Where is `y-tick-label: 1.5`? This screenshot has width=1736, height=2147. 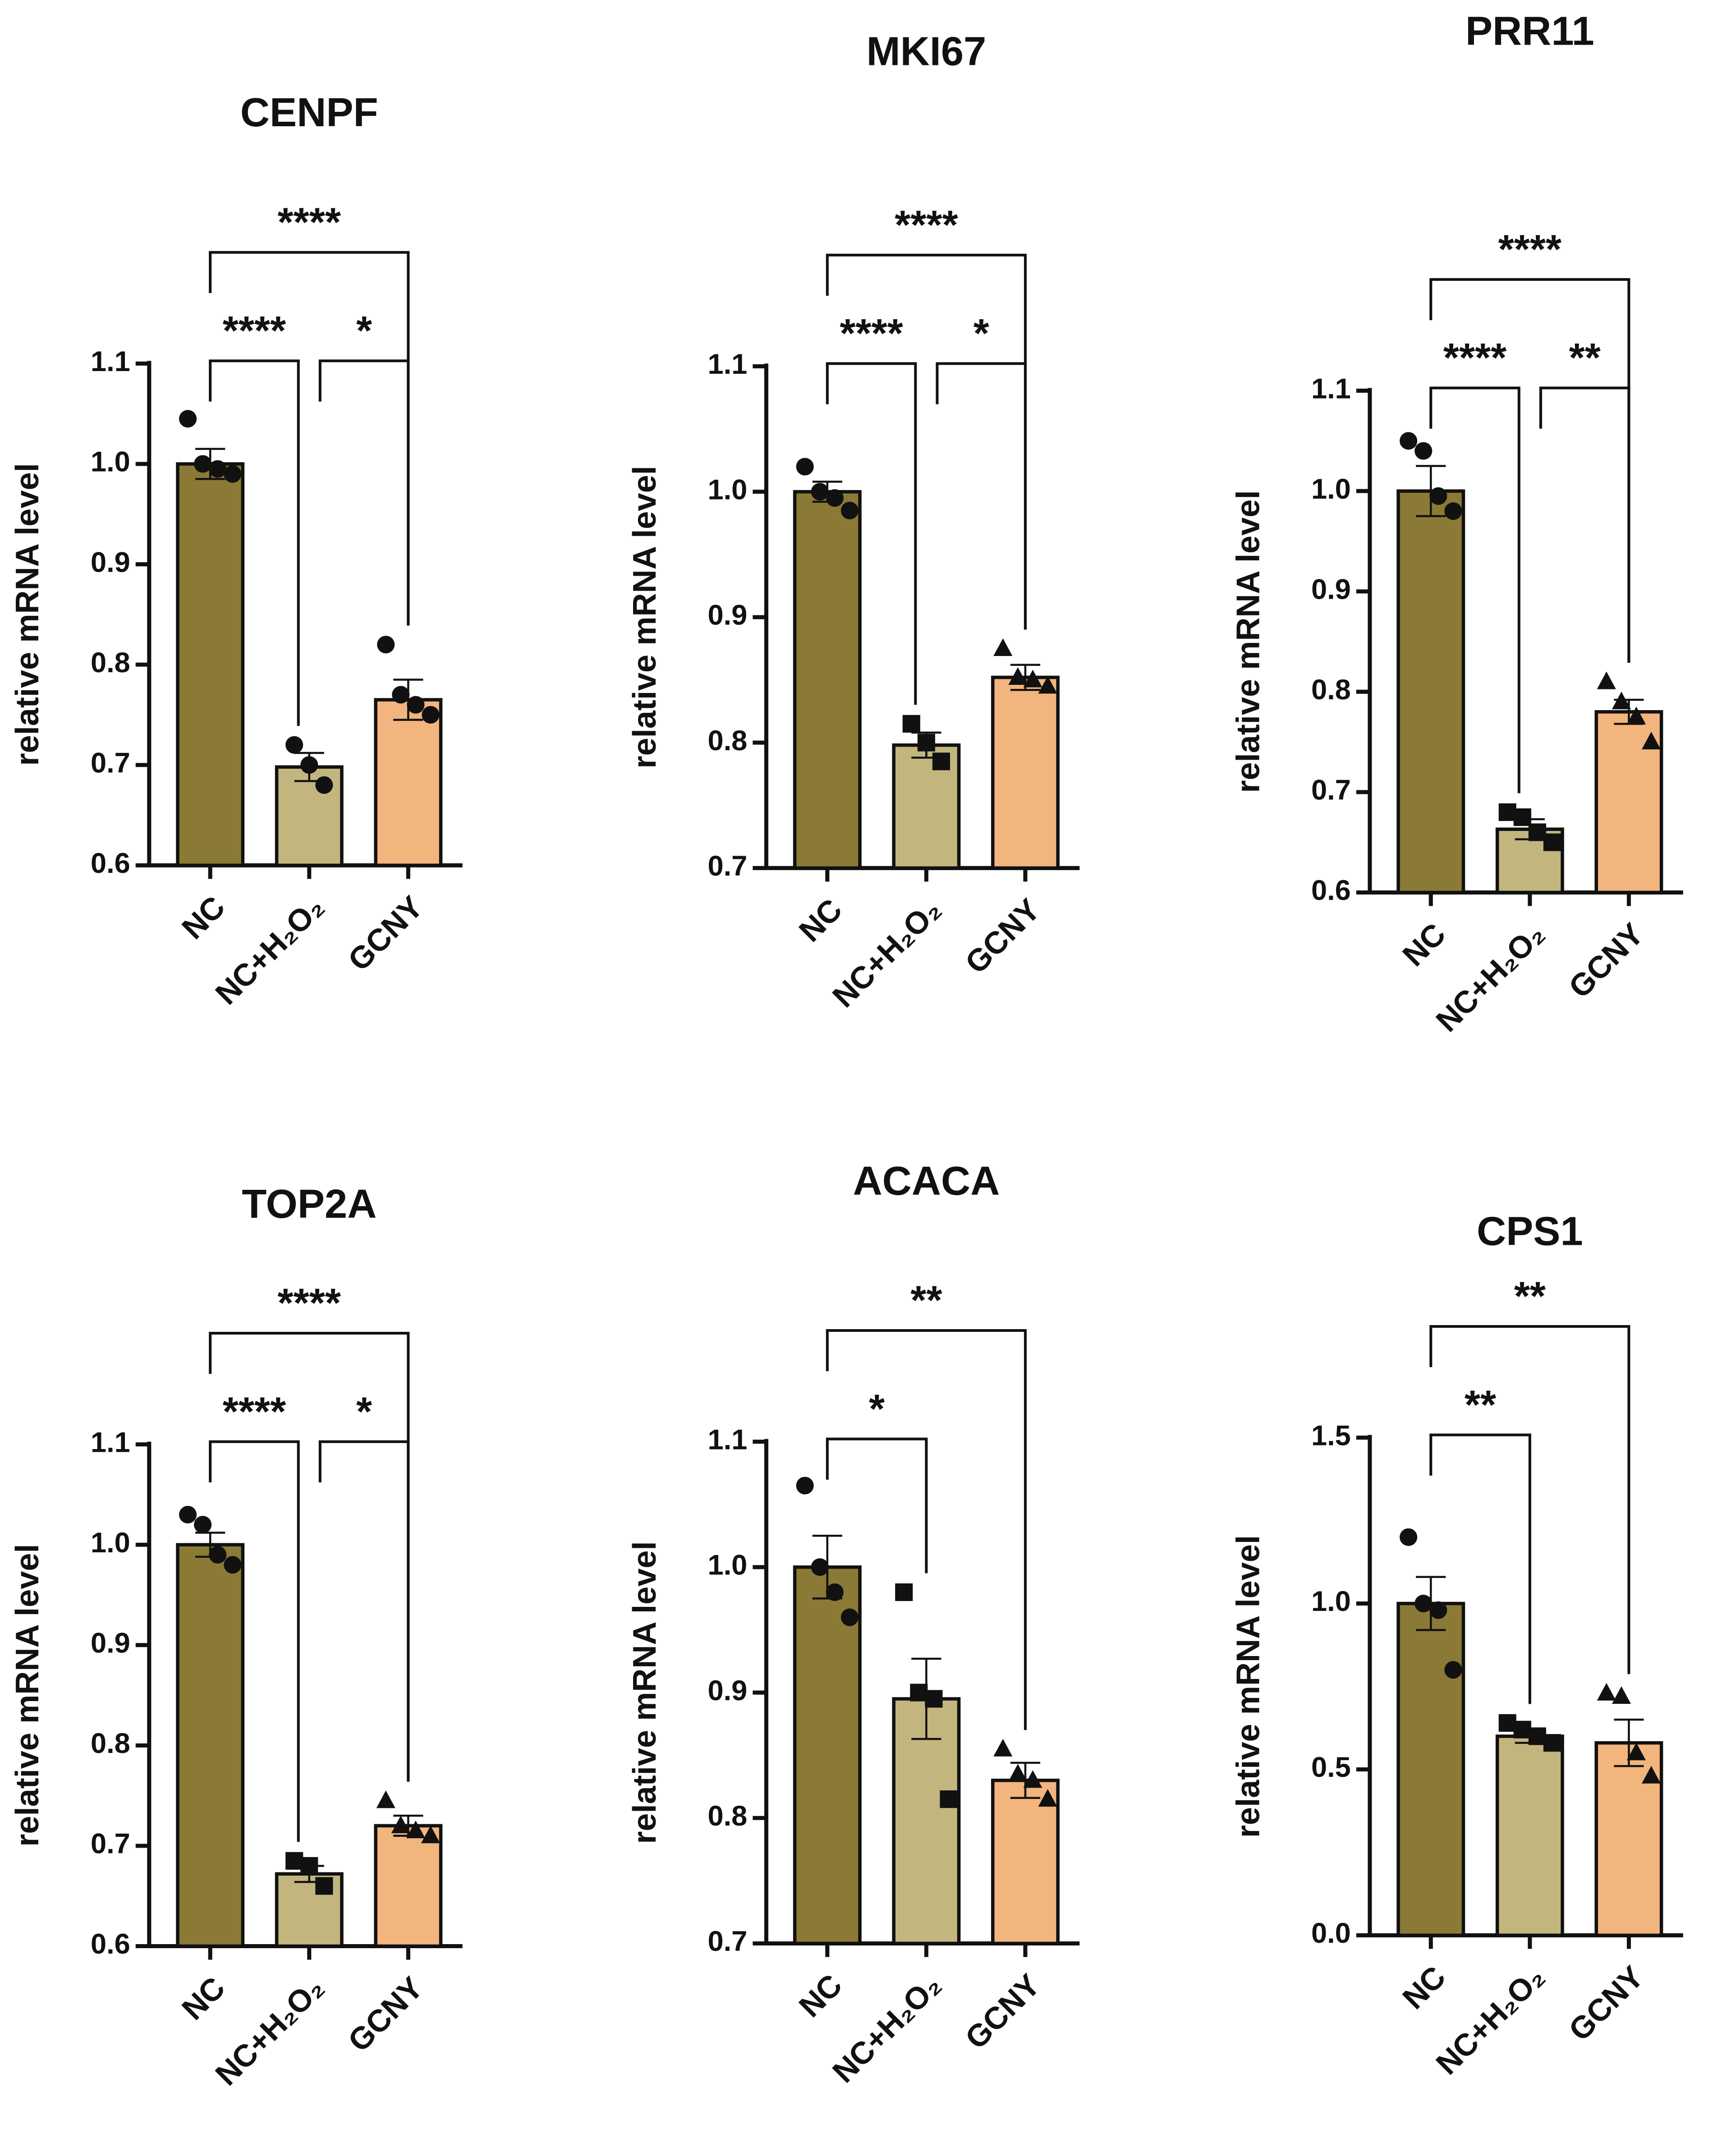
y-tick-label: 1.5 is located at coordinates (1331, 1435).